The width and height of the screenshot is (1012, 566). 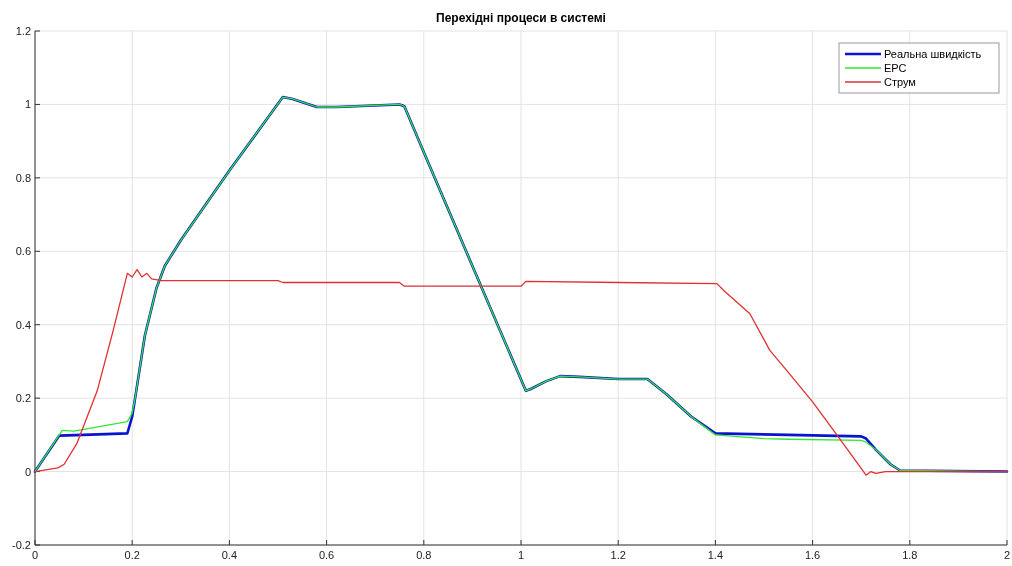 I want to click on y-tick-label: 0.6, so click(x=23, y=251).